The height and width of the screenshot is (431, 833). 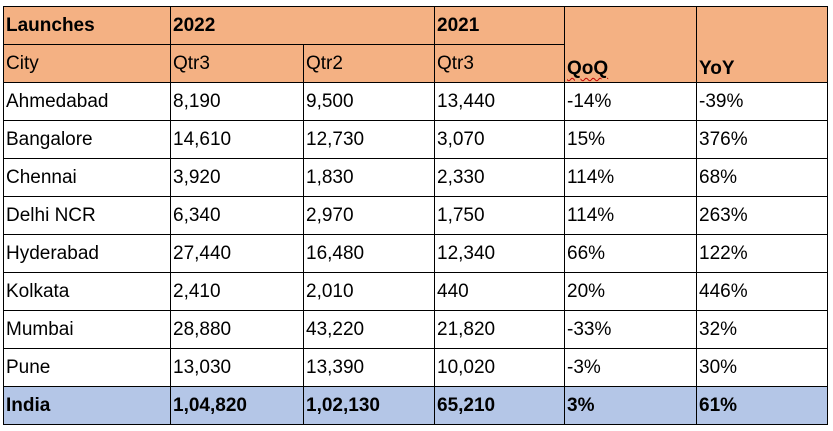 What do you see at coordinates (630, 367) in the screenshot?
I see `cell-qoq: -3%` at bounding box center [630, 367].